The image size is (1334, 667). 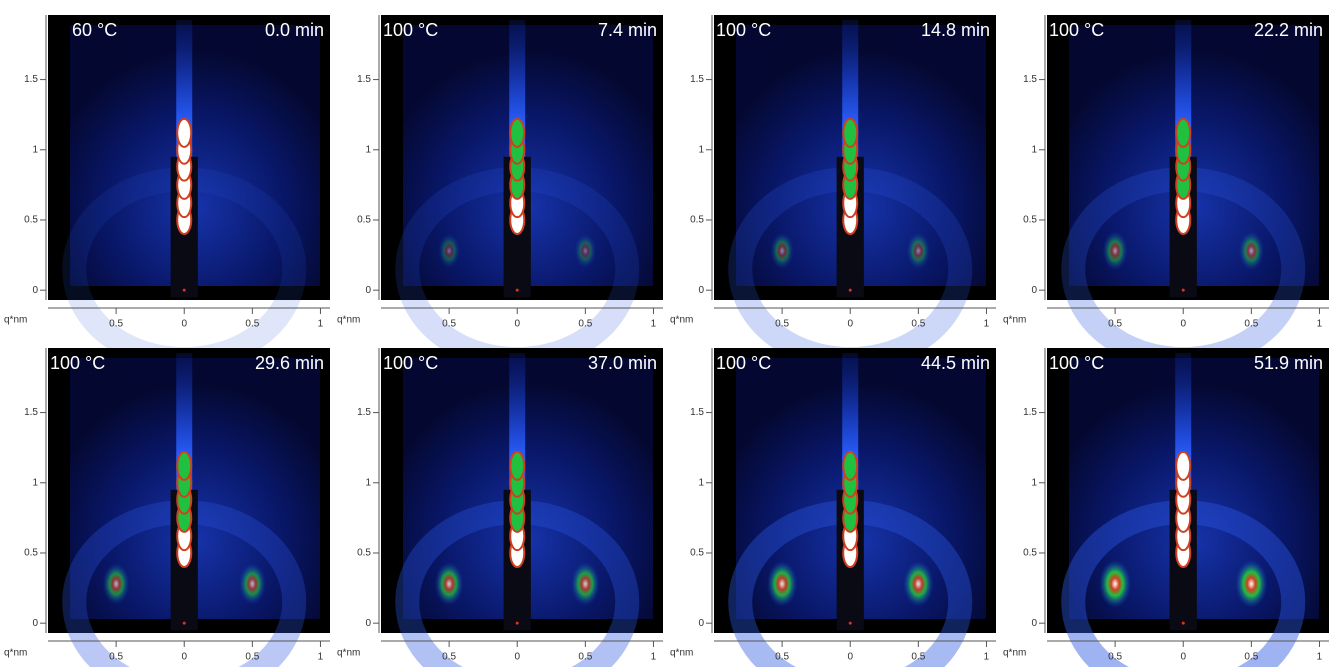 I want to click on time-label: 0.0 min, so click(x=294, y=30).